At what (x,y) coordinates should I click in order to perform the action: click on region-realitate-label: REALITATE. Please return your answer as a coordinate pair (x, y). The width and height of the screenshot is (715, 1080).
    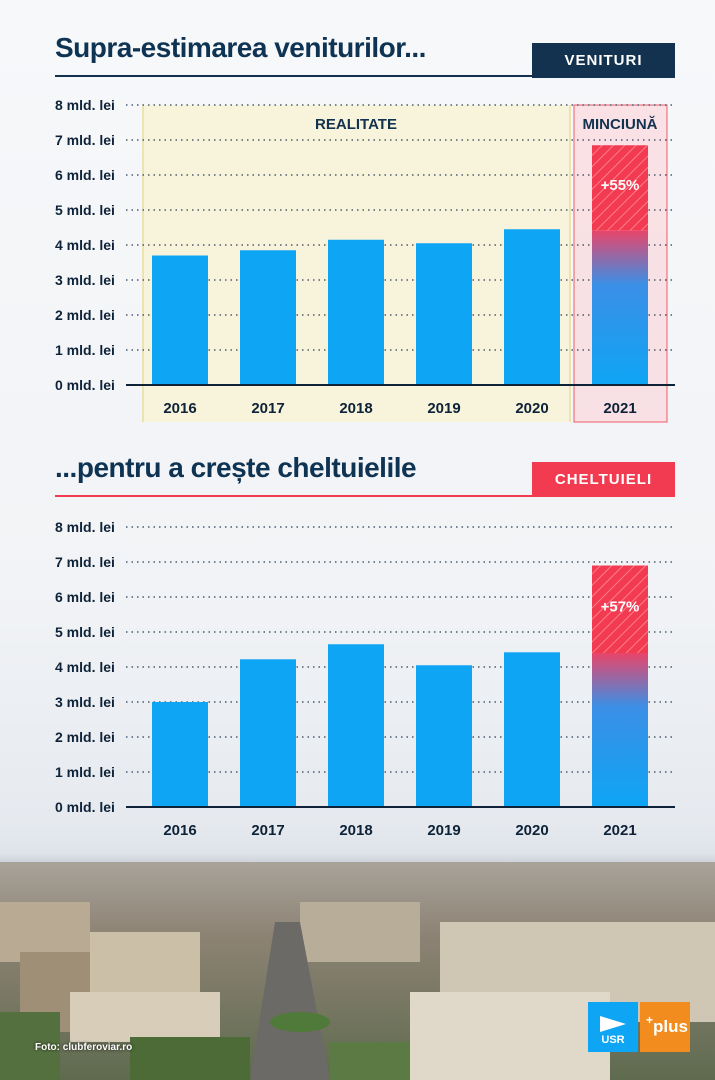
    Looking at the image, I should click on (356, 124).